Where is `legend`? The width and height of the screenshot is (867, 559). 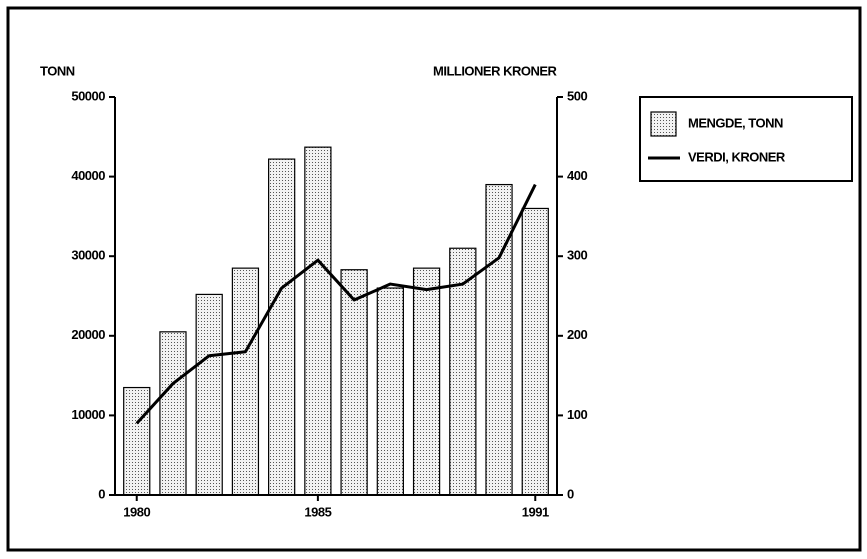
legend is located at coordinates (746, 139).